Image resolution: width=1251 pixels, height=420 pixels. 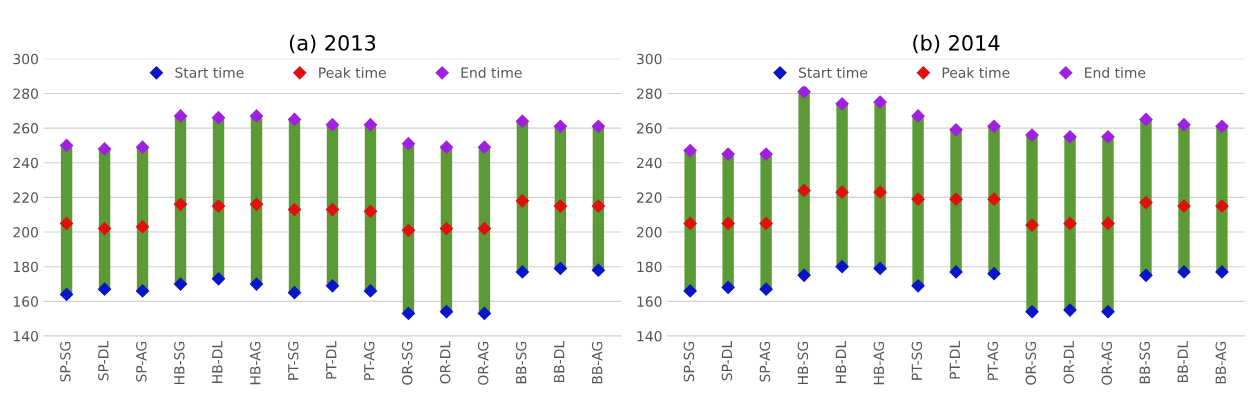 What do you see at coordinates (483, 363) in the screenshot?
I see `x-tick-label: OR-AG` at bounding box center [483, 363].